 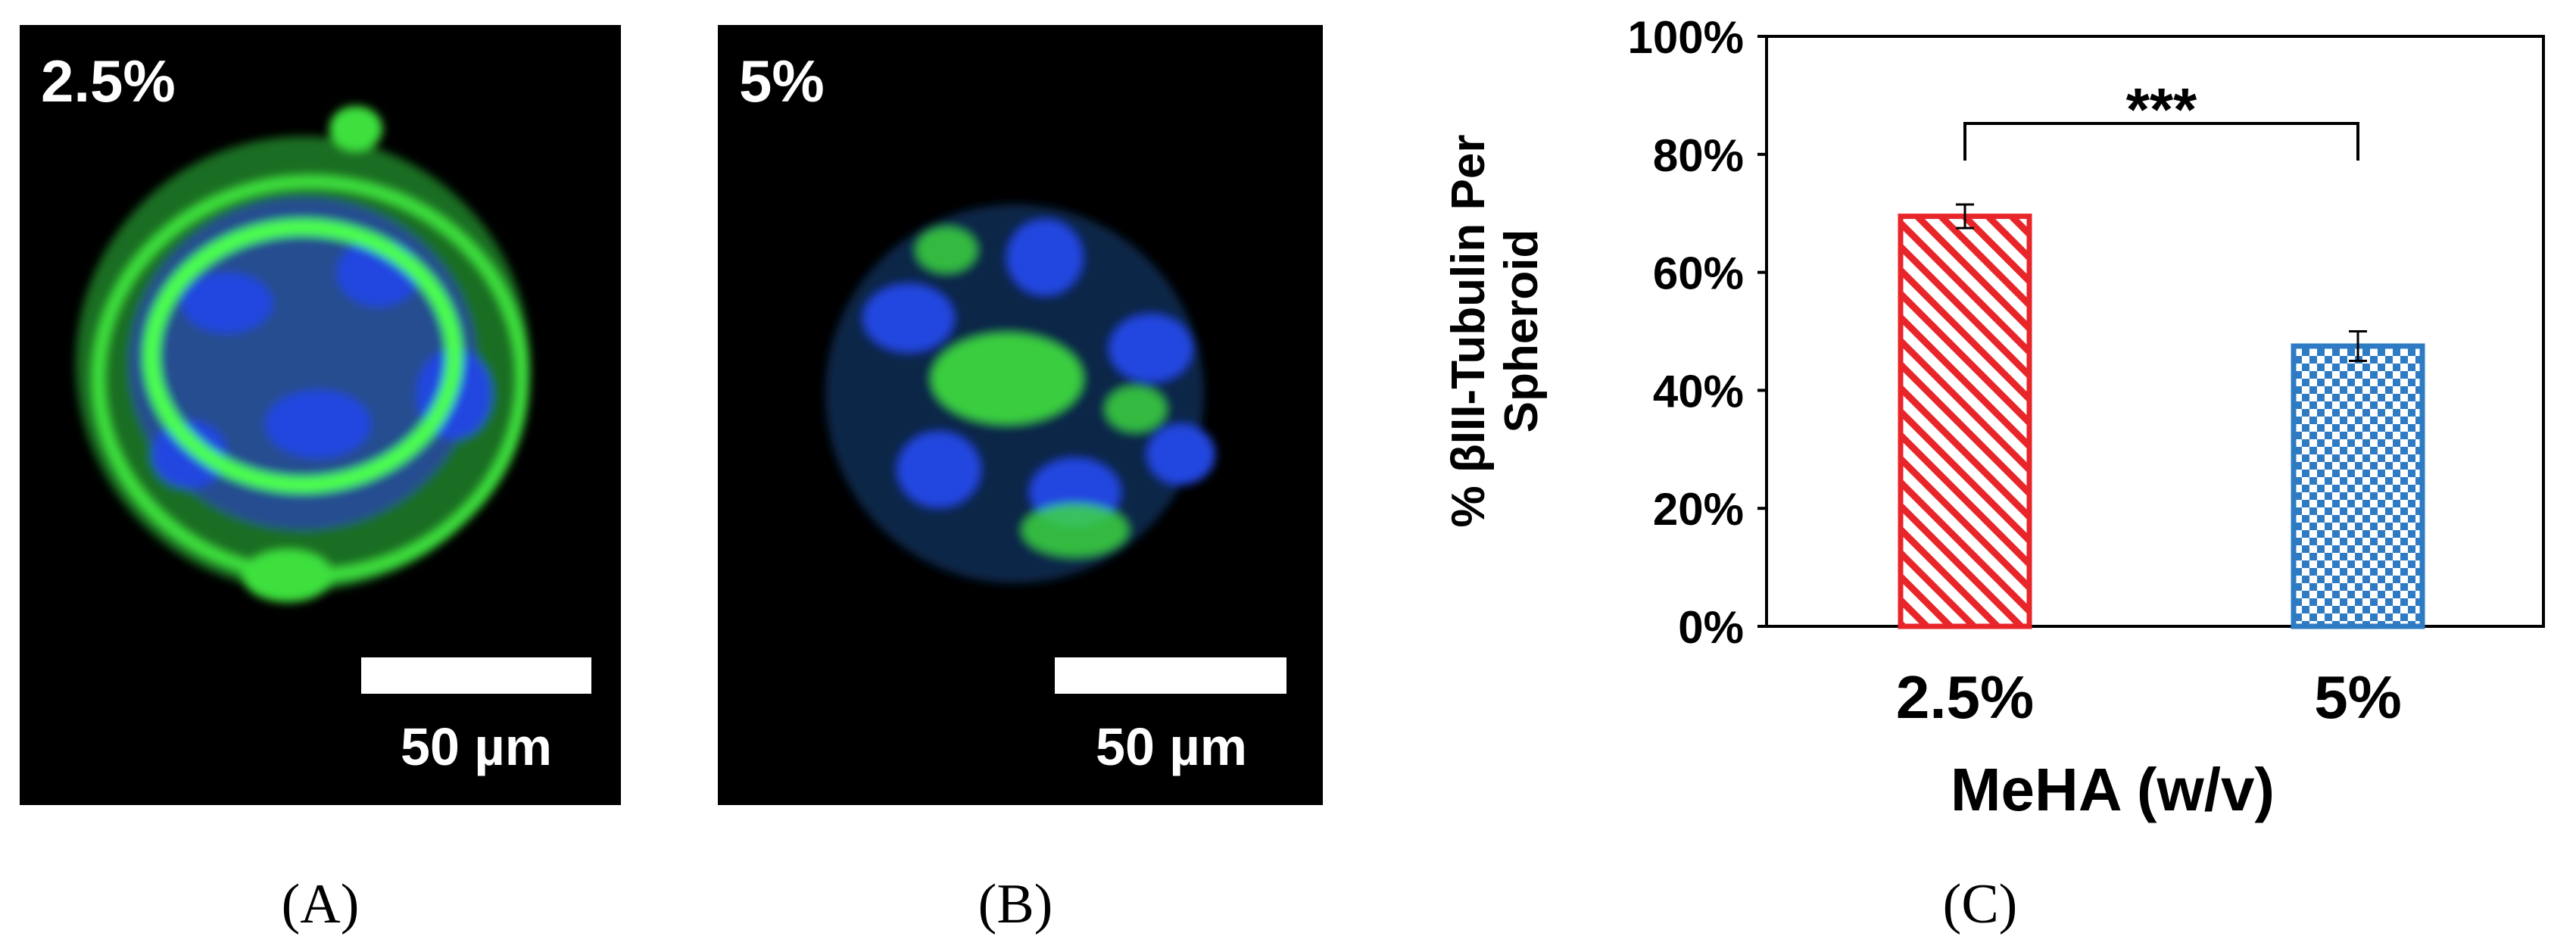 What do you see at coordinates (782, 81) in the screenshot?
I see `overlay-label: 5%` at bounding box center [782, 81].